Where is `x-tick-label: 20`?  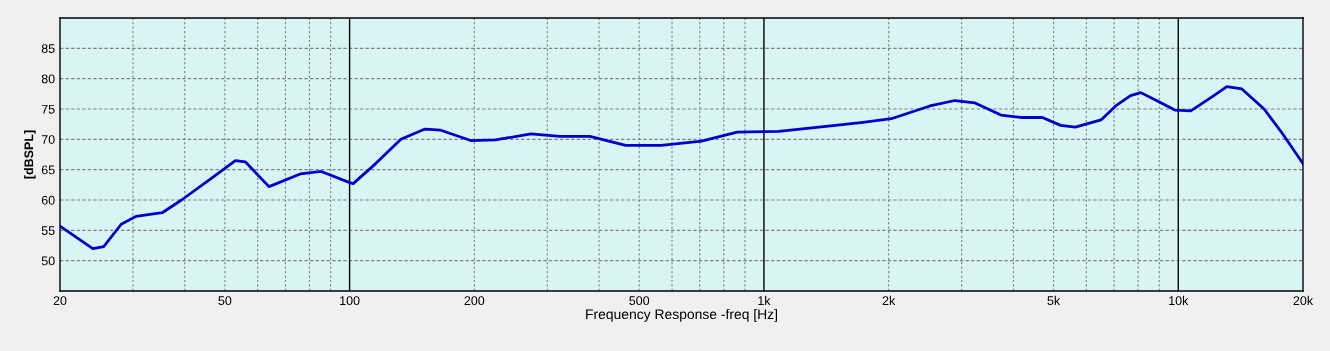
x-tick-label: 20 is located at coordinates (60, 301).